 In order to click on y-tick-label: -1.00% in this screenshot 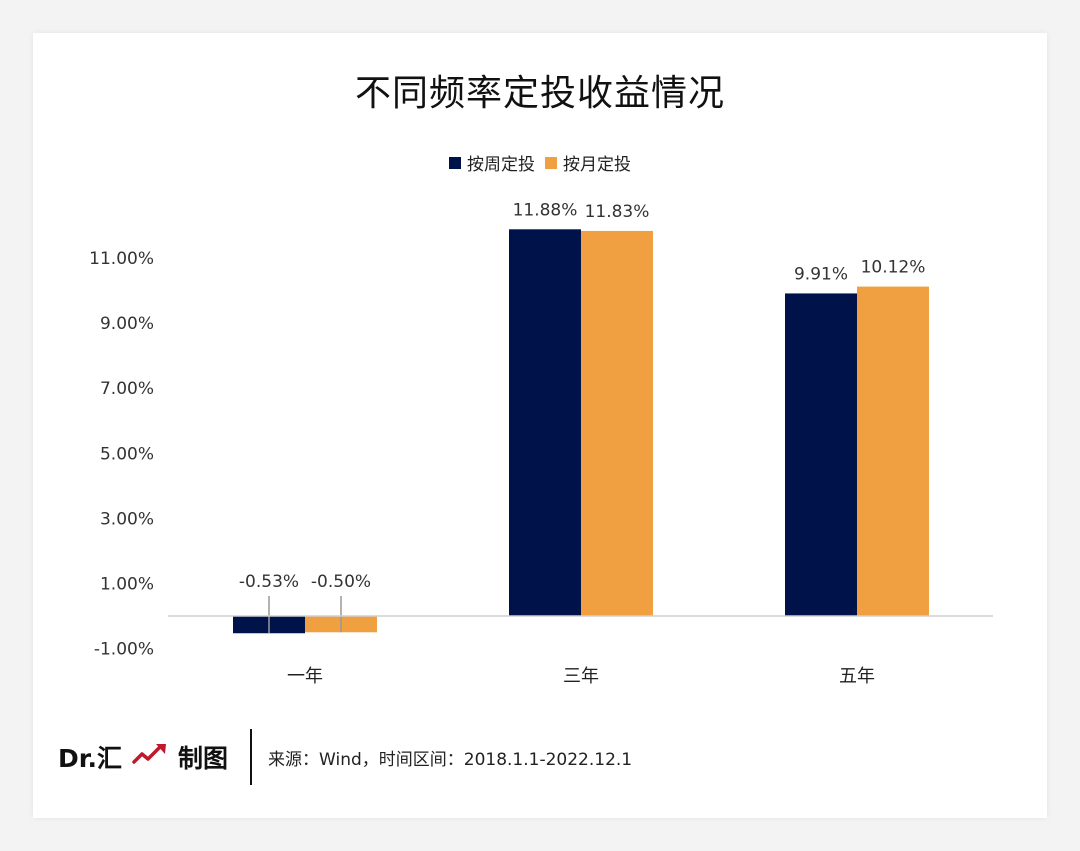, I will do `click(124, 650)`.